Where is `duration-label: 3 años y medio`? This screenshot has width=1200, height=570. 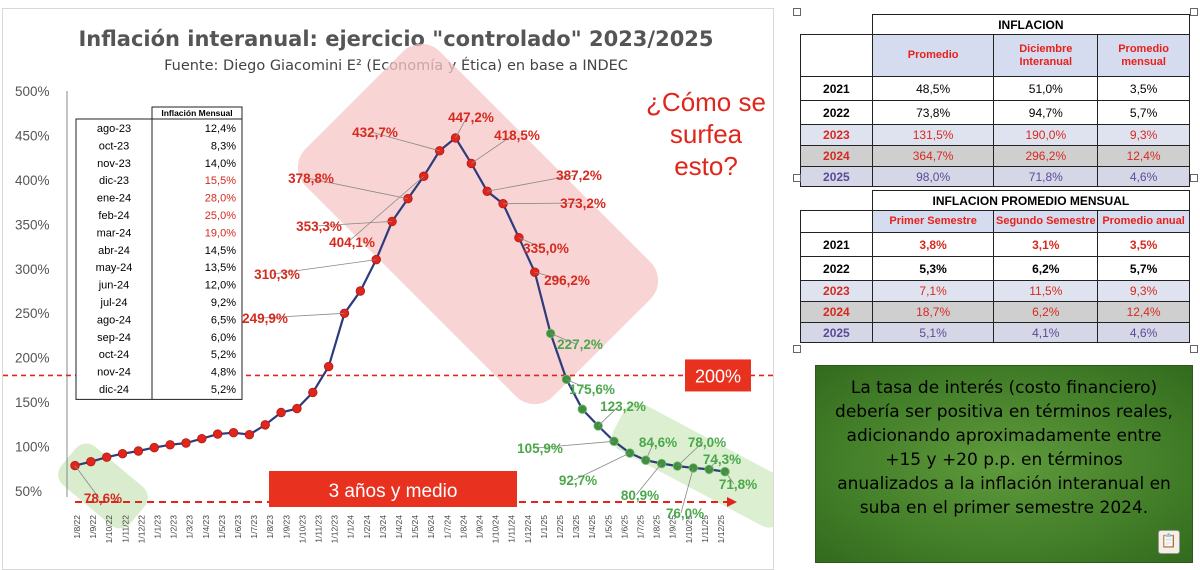
duration-label: 3 años y medio is located at coordinates (393, 491).